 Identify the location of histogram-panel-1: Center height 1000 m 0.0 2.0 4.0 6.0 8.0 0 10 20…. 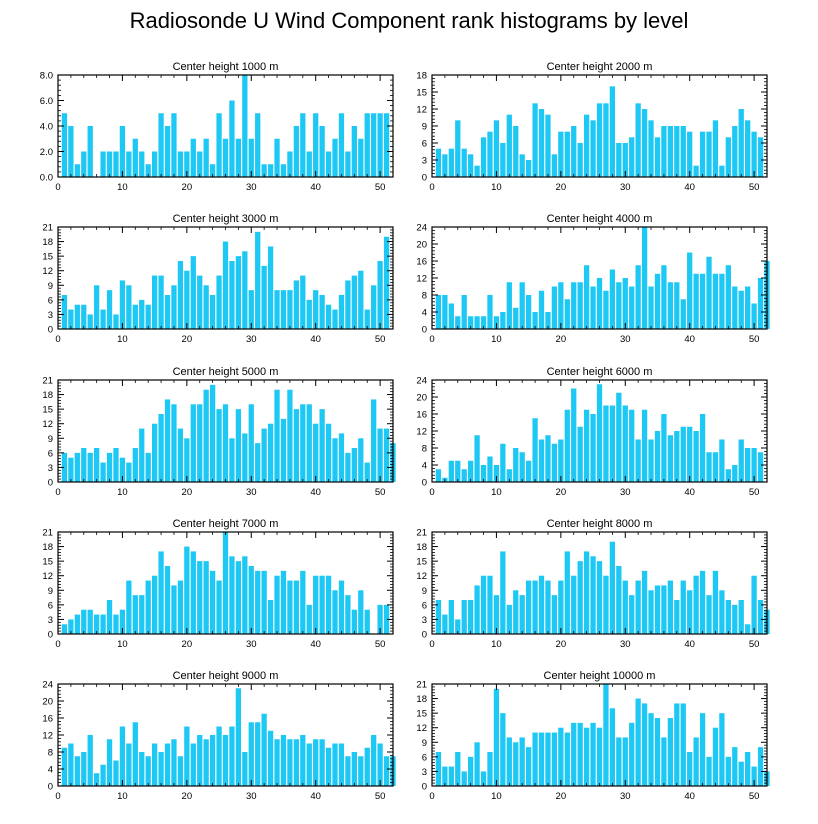
(217, 127).